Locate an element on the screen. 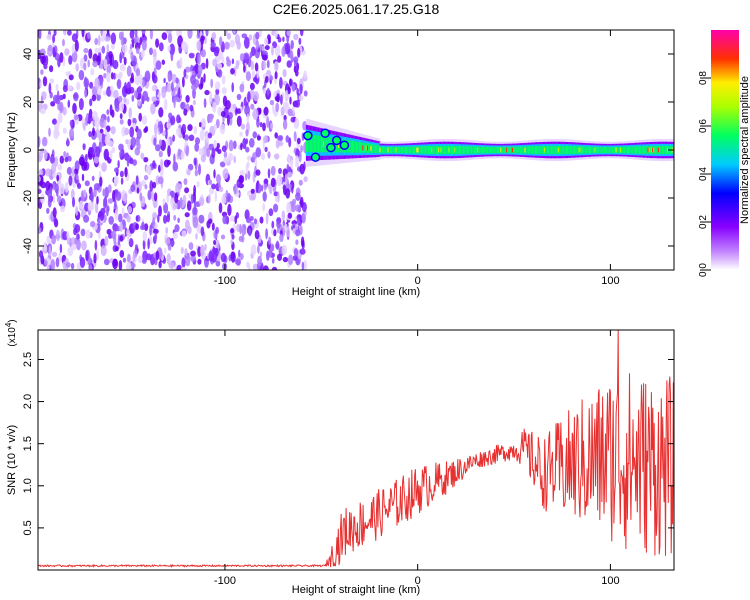 Image resolution: width=750 pixels, height=600 pixels. y-tick-label: 0.5 is located at coordinates (28, 527).